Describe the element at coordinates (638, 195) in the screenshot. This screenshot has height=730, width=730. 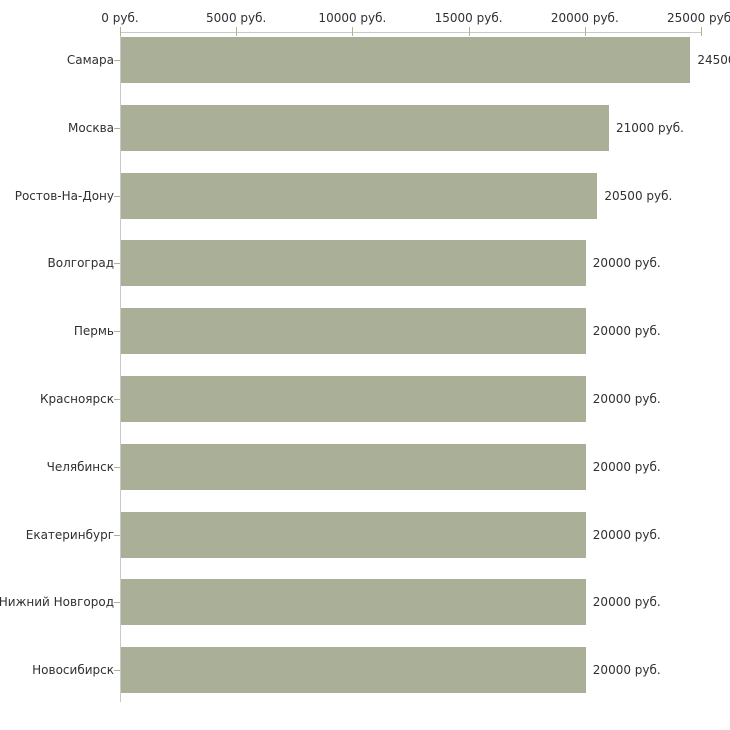
I see `value-label: 20500 руб.` at that location.